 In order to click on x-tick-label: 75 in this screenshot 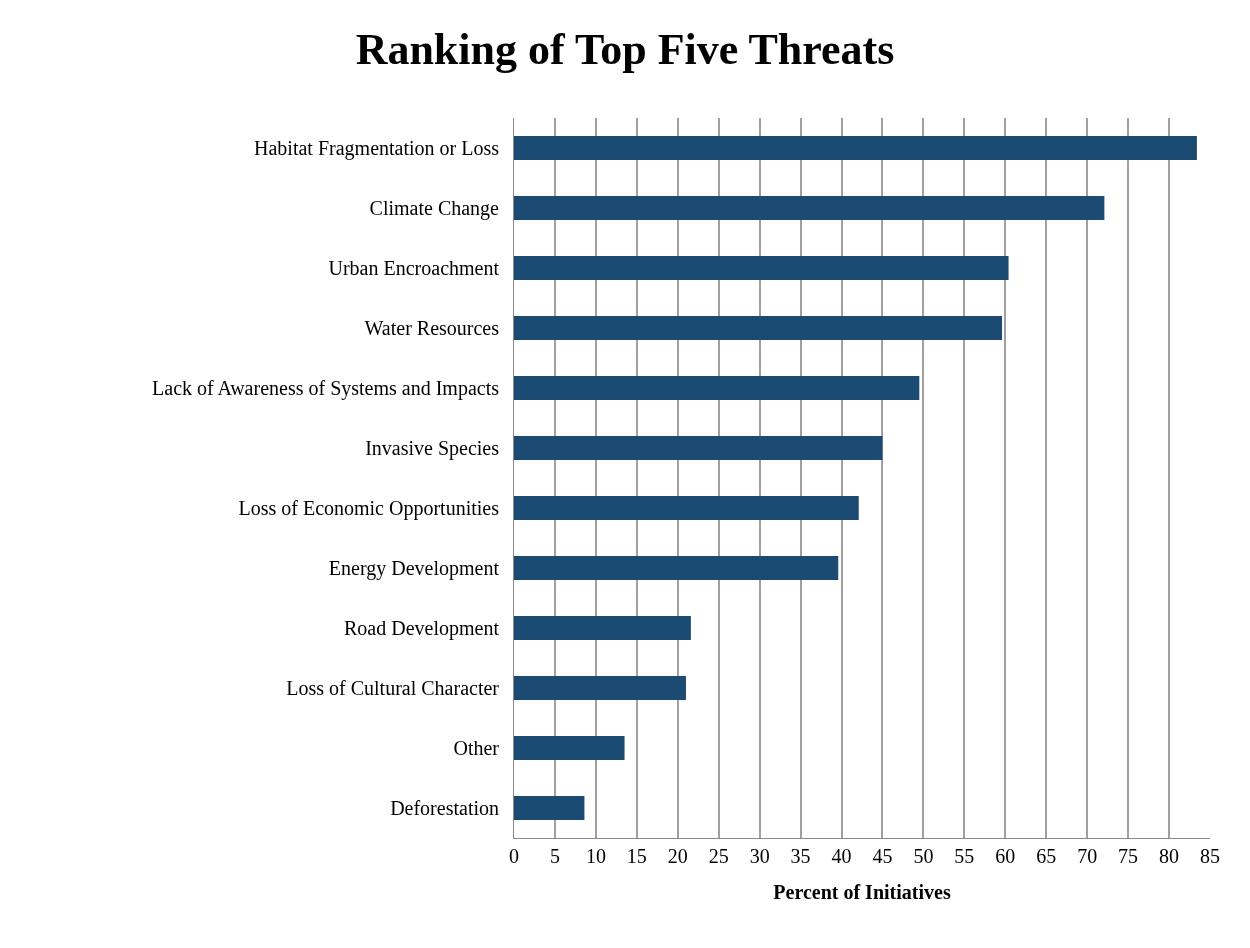, I will do `click(1128, 856)`.